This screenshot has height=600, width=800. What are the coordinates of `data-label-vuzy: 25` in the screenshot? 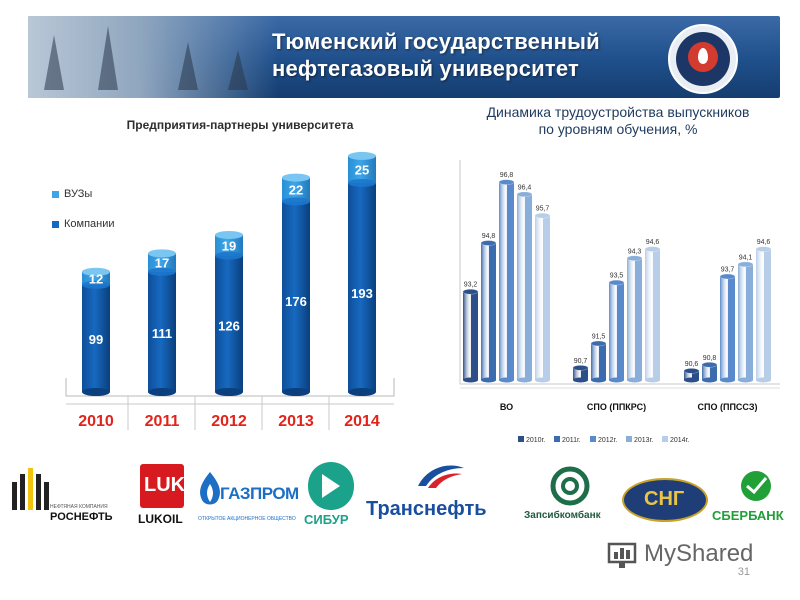 It's located at (362, 169).